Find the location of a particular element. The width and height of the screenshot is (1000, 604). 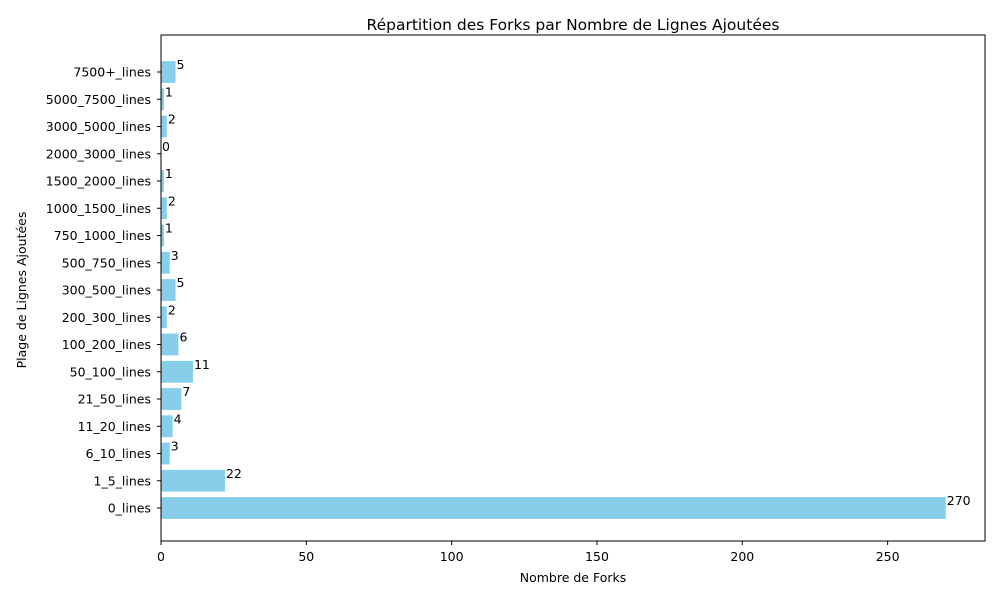

data-label-100_200_lines: 6 is located at coordinates (183, 337).